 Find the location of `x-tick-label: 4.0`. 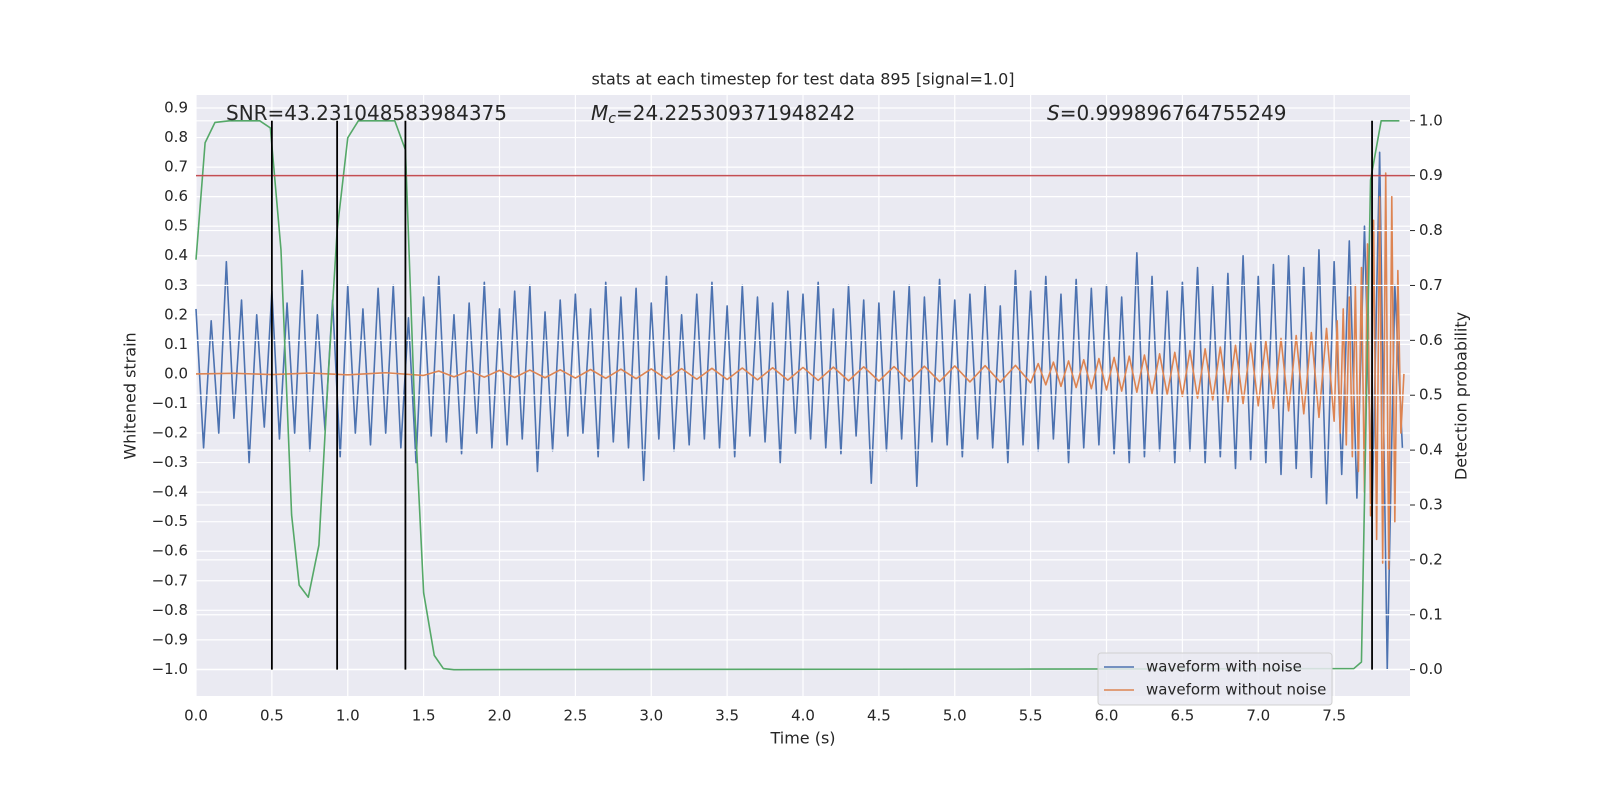

x-tick-label: 4.0 is located at coordinates (803, 716).